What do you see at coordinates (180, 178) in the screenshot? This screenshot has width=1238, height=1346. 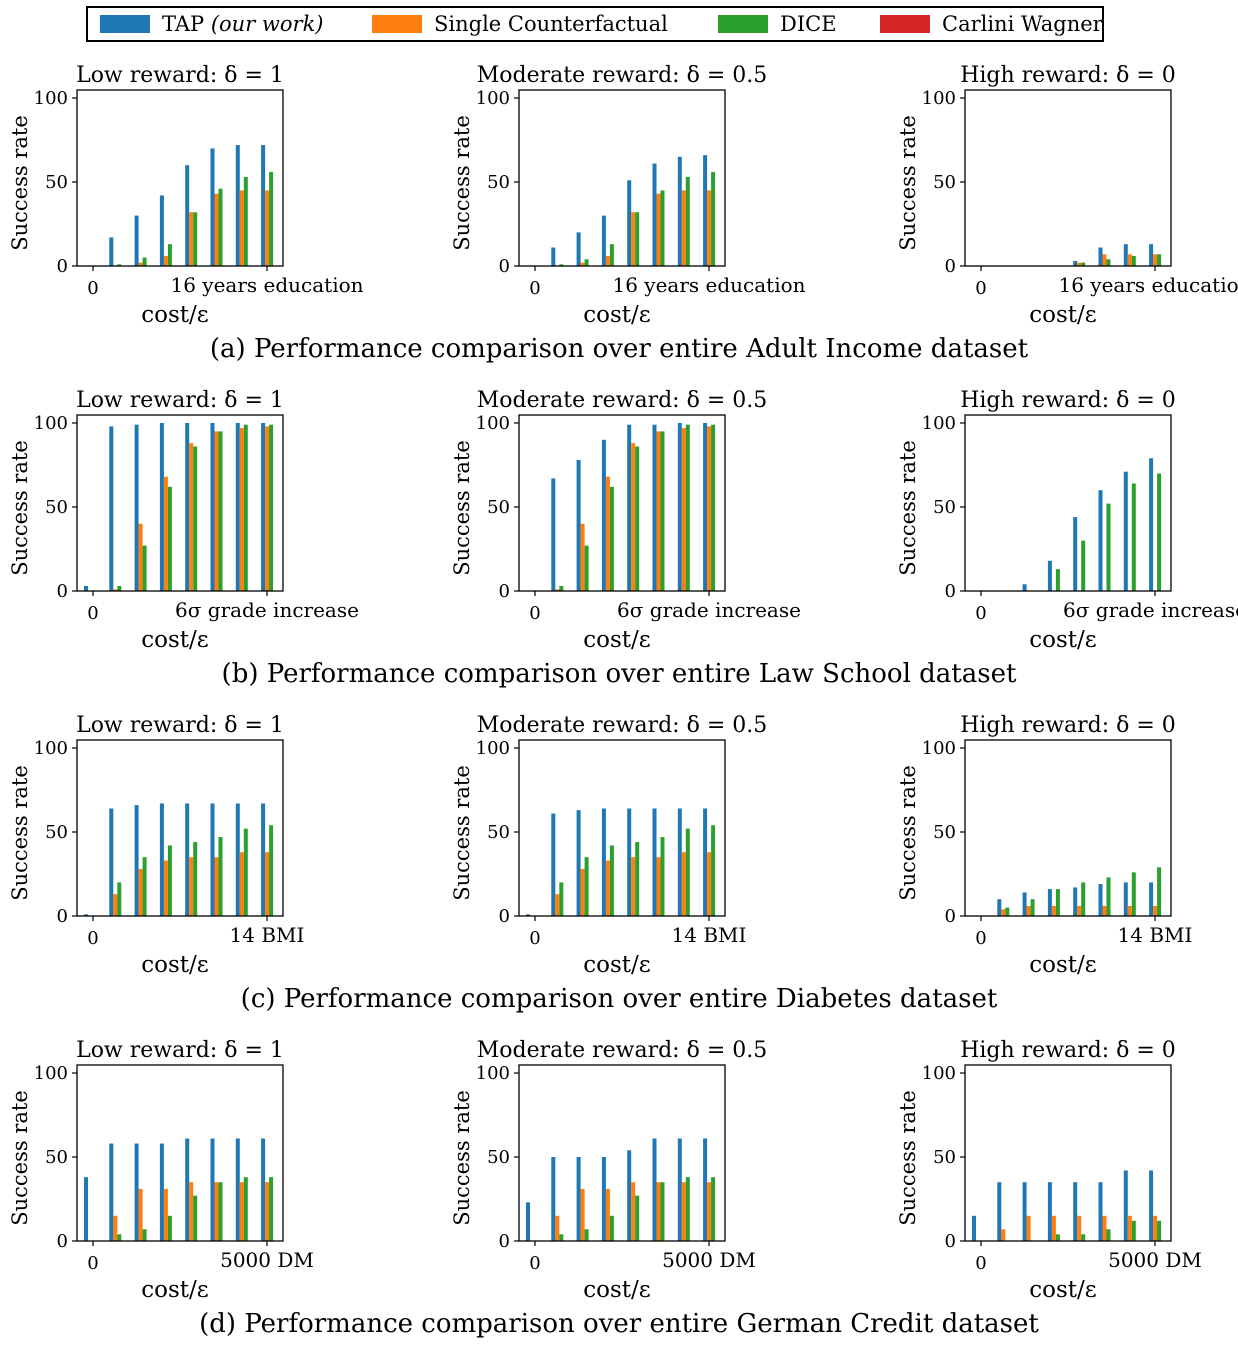 I see `plot-frame-r0c0` at bounding box center [180, 178].